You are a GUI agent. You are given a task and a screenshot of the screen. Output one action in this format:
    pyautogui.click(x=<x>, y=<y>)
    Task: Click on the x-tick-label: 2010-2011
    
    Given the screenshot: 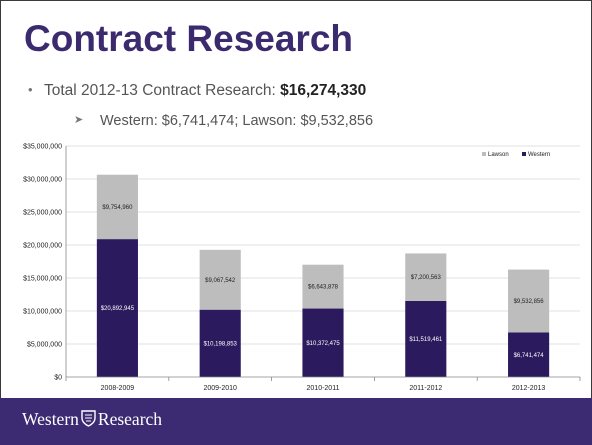 What is the action you would take?
    pyautogui.click(x=323, y=388)
    